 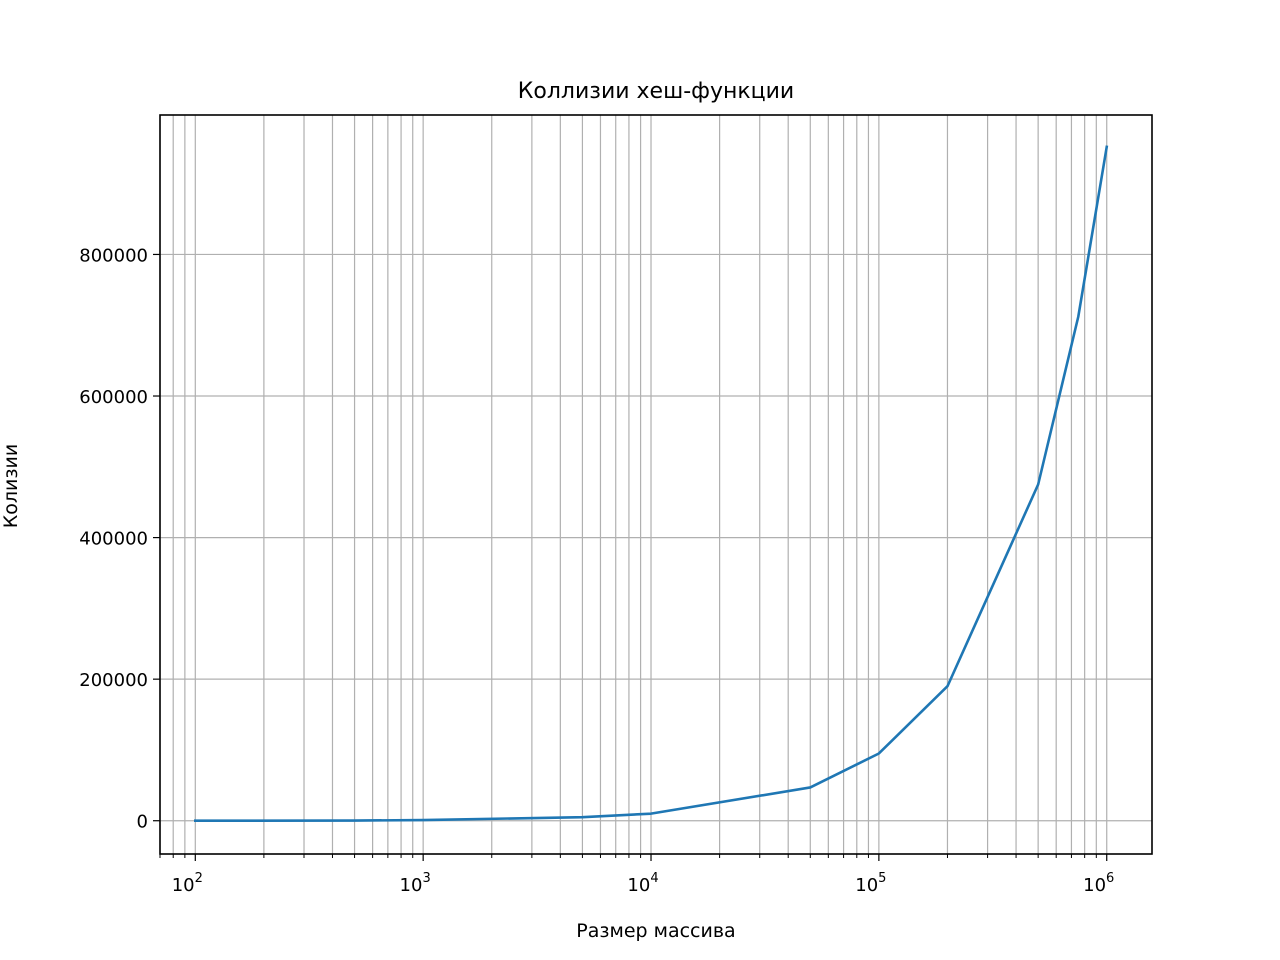 I want to click on x-tick-label: 10⁵, so click(x=870, y=883).